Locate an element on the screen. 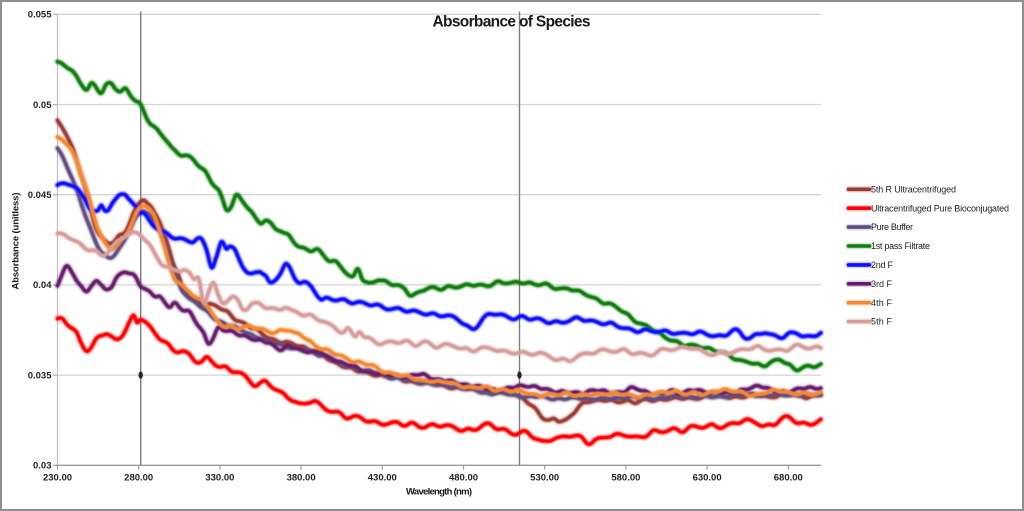  svg-text: 380.00 is located at coordinates (301, 478).